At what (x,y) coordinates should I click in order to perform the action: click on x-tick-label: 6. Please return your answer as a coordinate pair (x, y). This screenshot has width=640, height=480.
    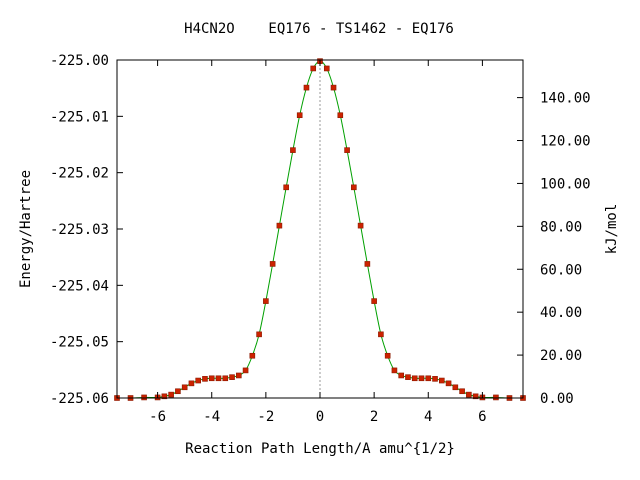
    Looking at the image, I should click on (482, 417).